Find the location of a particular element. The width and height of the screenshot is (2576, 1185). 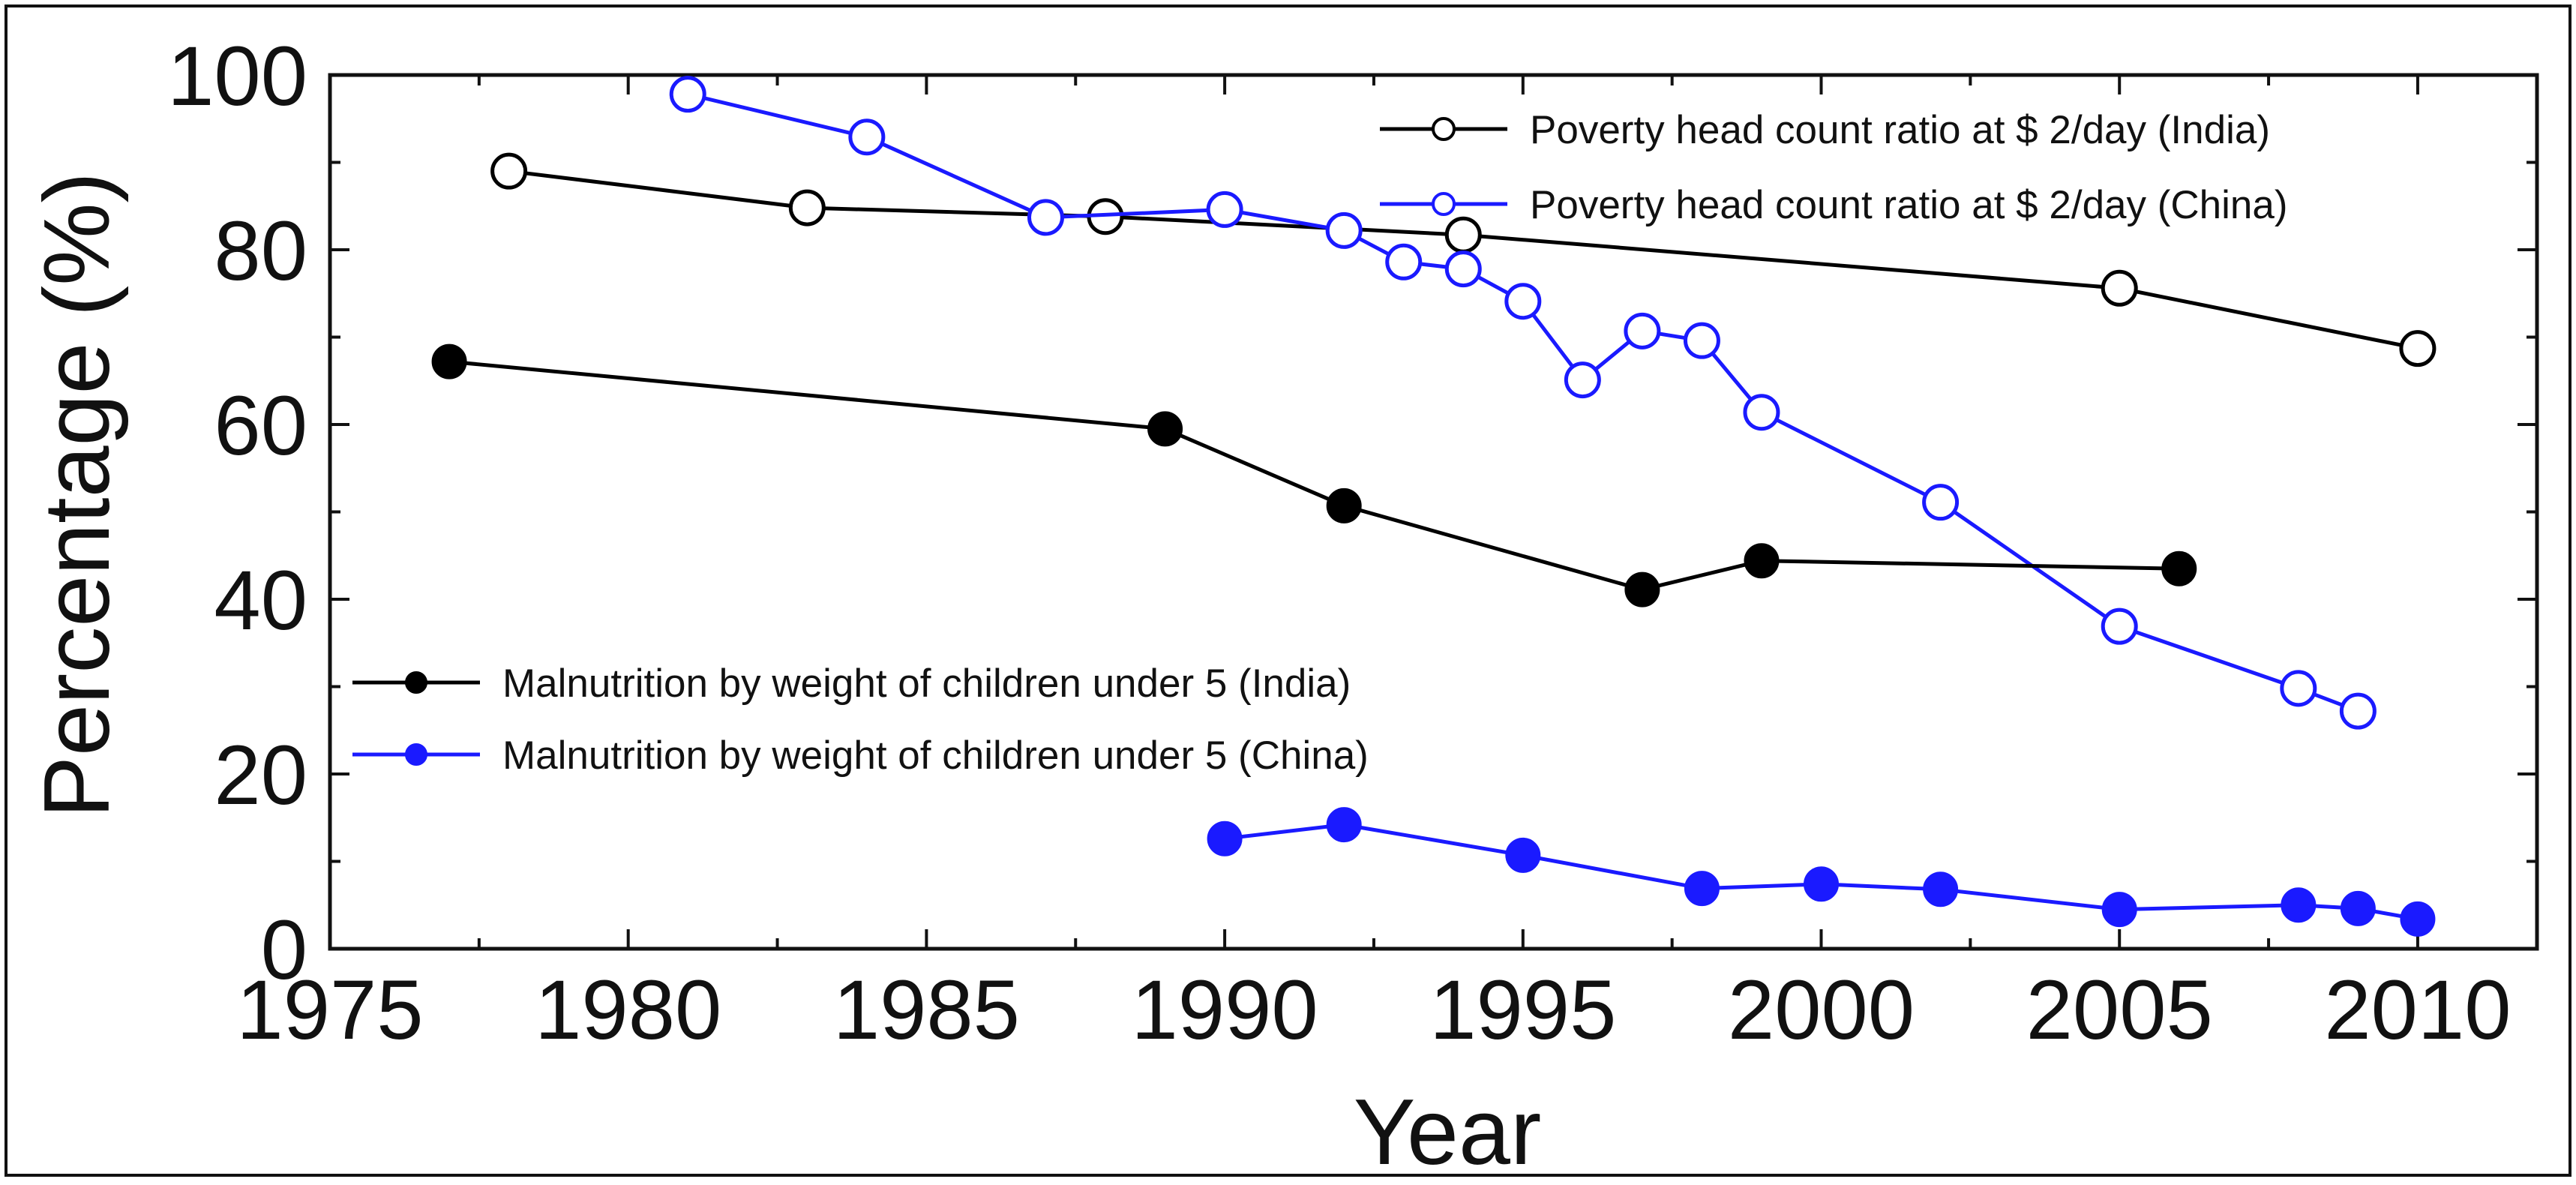

x-tick-label: 1990 is located at coordinates (1225, 1010).